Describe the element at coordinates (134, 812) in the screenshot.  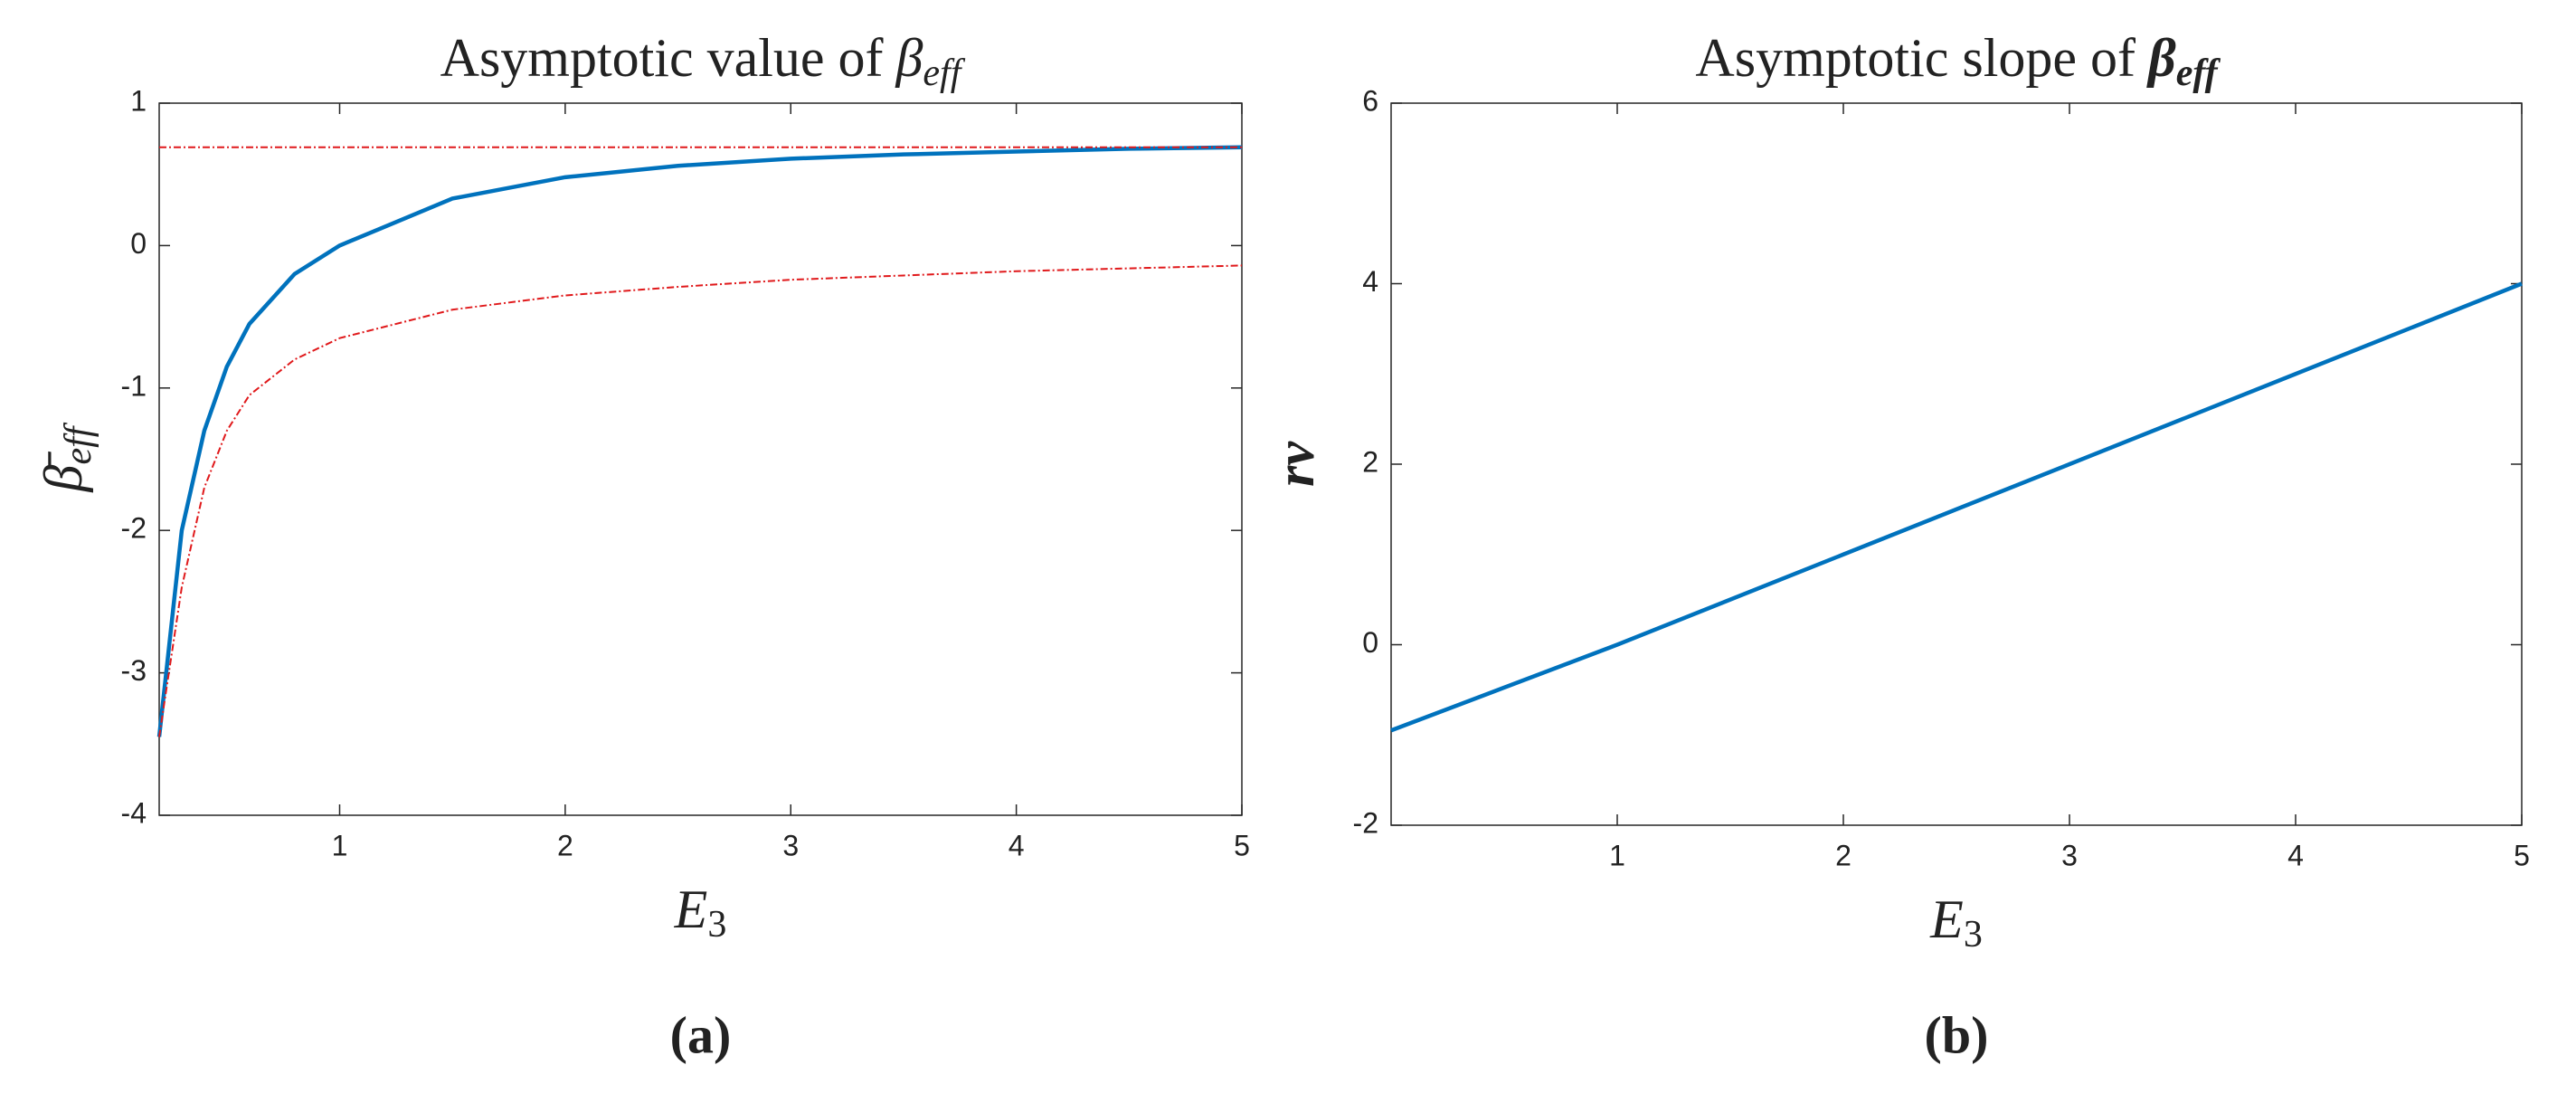
I see `y-tick-label: -4` at that location.